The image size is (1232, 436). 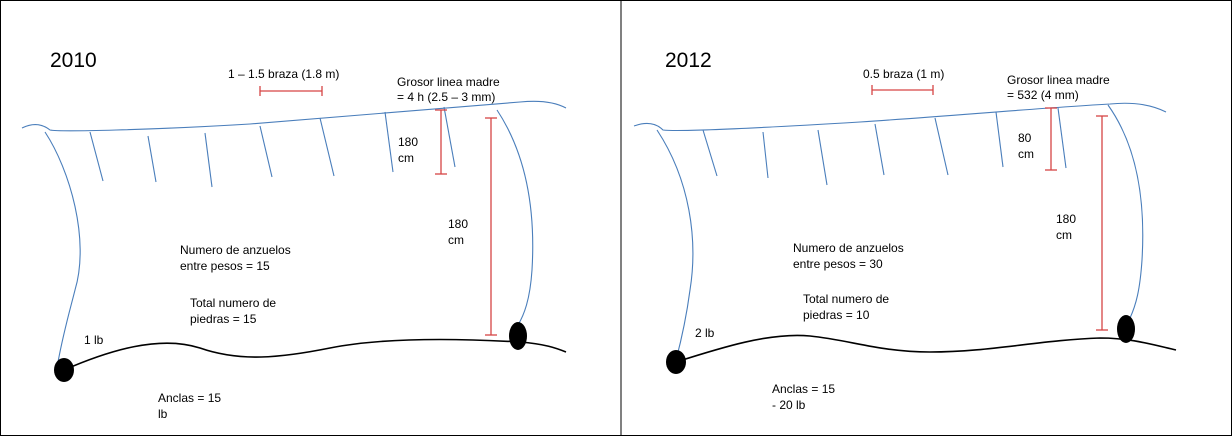 What do you see at coordinates (225, 266) in the screenshot?
I see `hooks-between-weights-value: entre pesos = 15` at bounding box center [225, 266].